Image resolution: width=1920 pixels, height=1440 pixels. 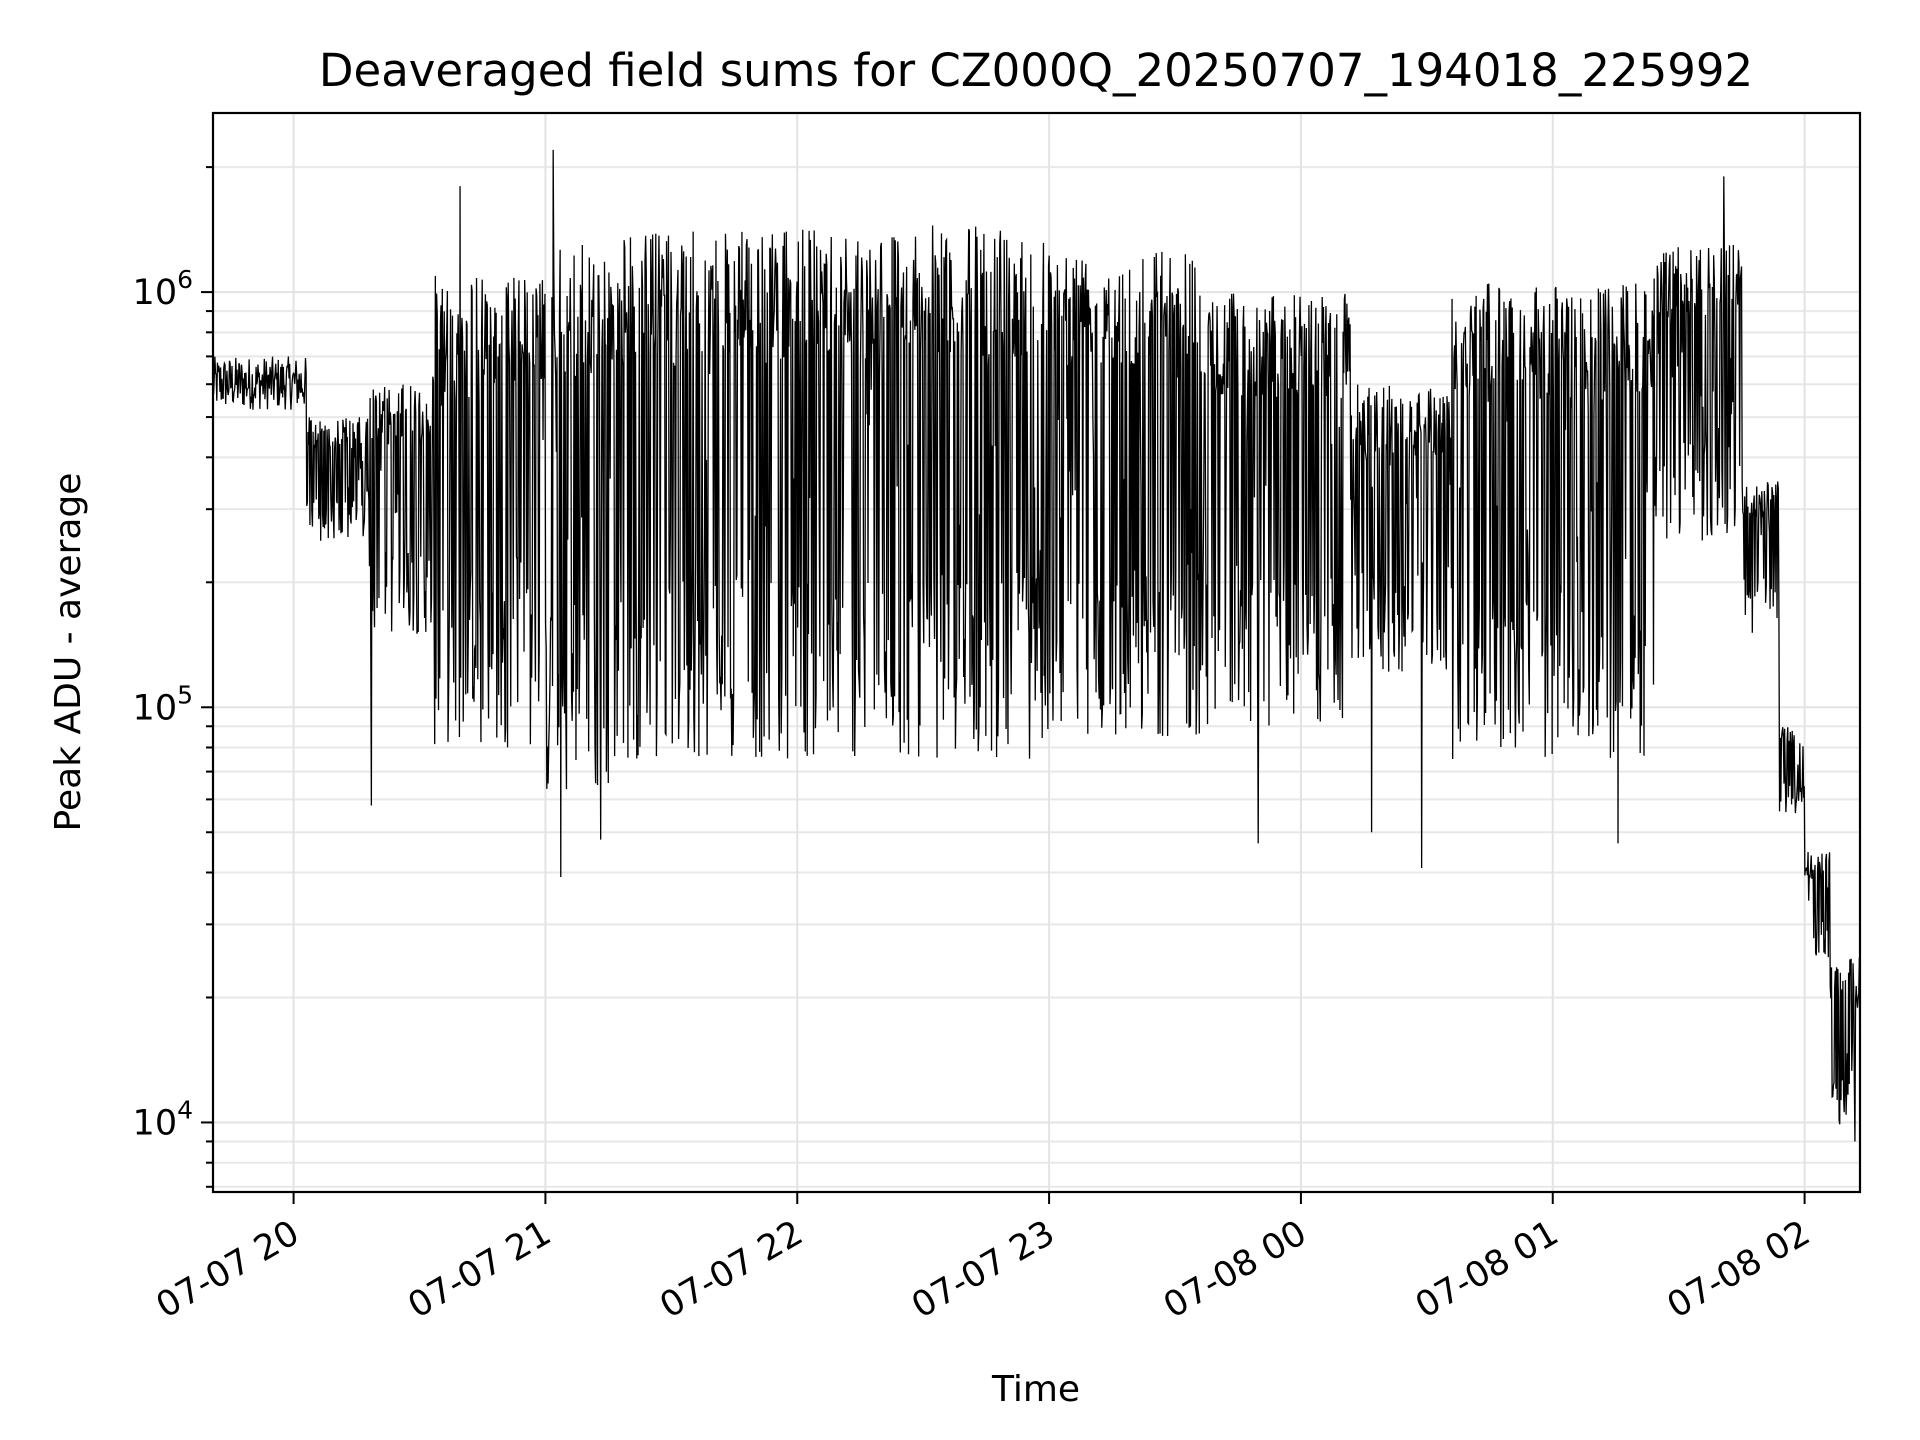 What do you see at coordinates (1739, 1269) in the screenshot?
I see `x-tick-label: 07-08 02` at bounding box center [1739, 1269].